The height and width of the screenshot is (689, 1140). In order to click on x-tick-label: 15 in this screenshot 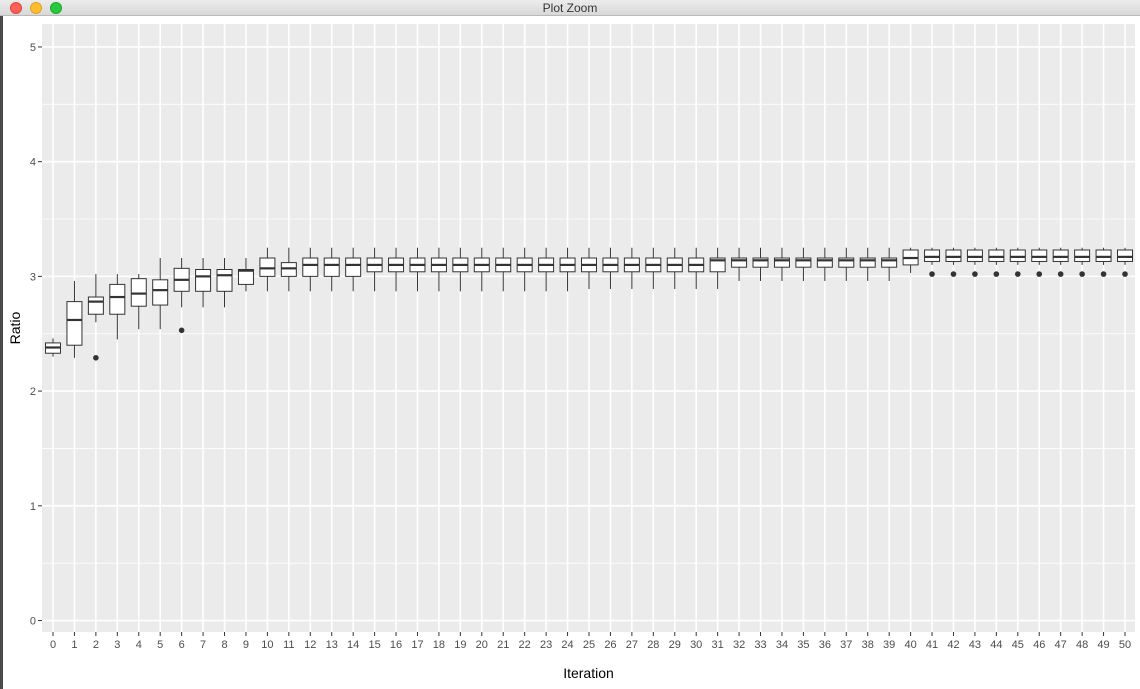, I will do `click(374, 645)`.